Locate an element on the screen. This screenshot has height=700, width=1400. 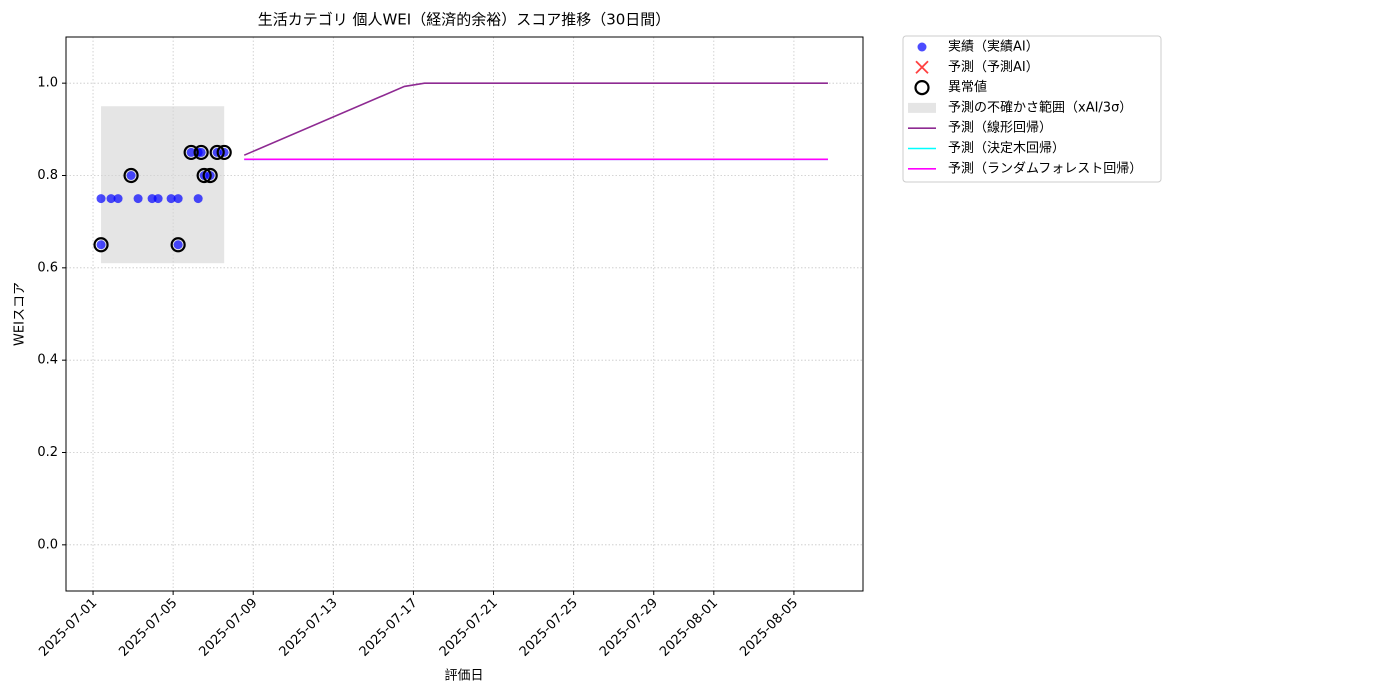
regression-line is located at coordinates (535, 119).